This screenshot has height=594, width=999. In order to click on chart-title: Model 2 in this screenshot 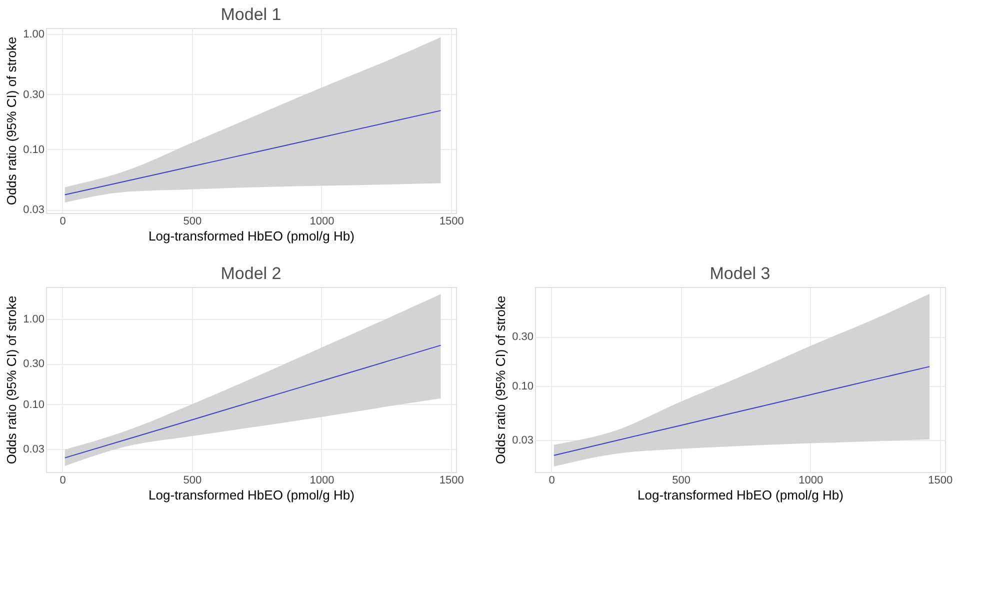, I will do `click(251, 273)`.